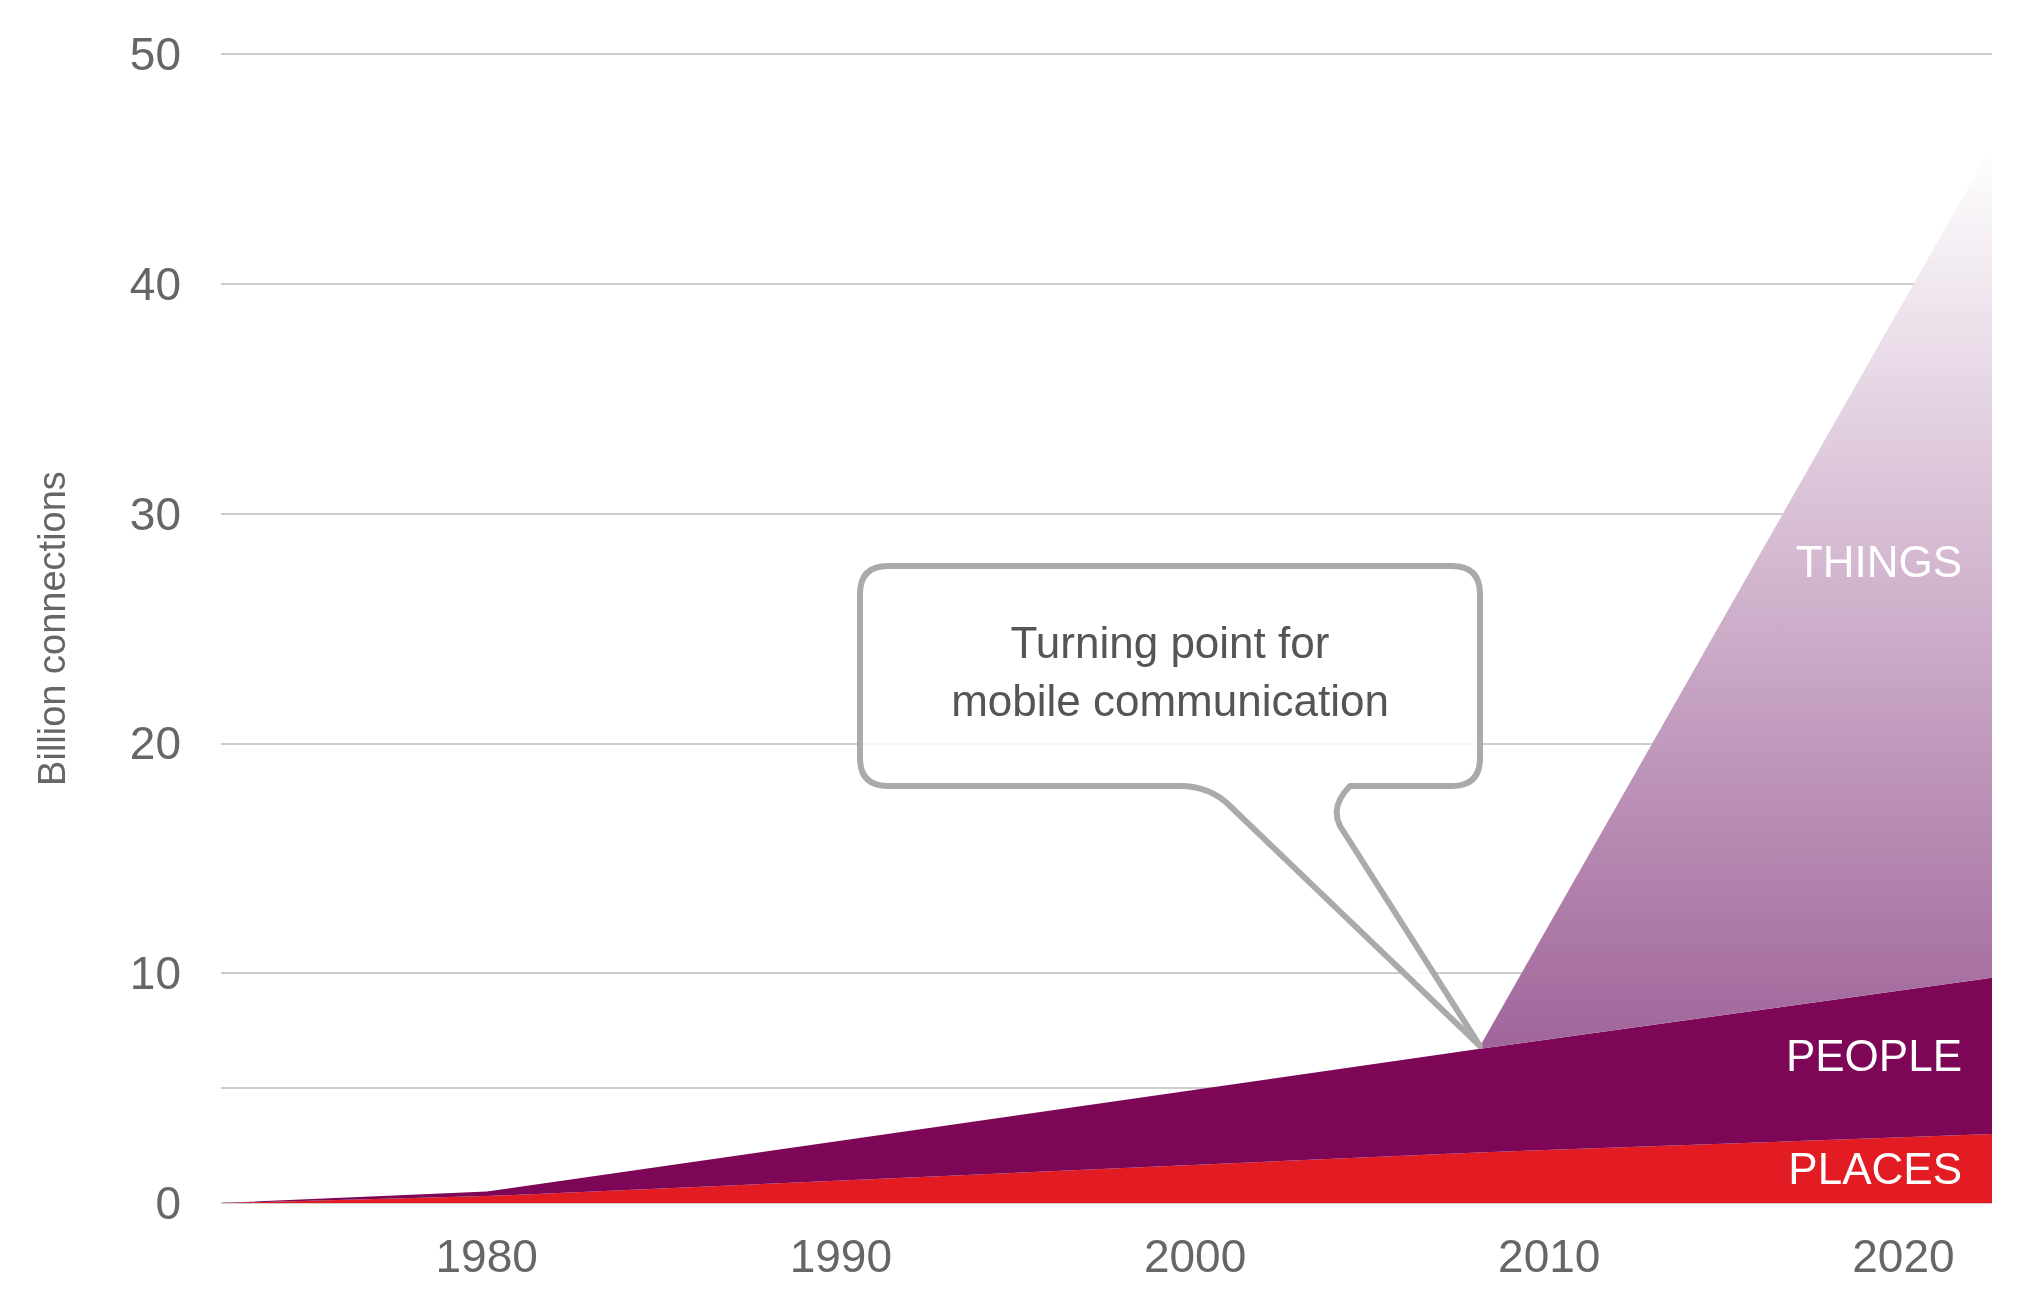 The image size is (2018, 1306). I want to click on series-label: THINGS, so click(1878, 562).